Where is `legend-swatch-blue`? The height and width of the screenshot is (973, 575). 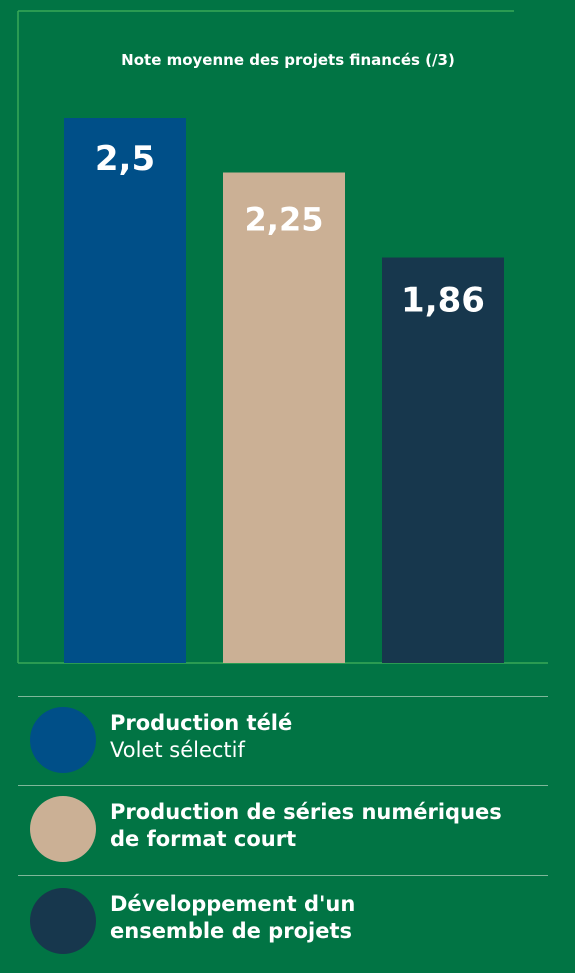 legend-swatch-blue is located at coordinates (63, 740).